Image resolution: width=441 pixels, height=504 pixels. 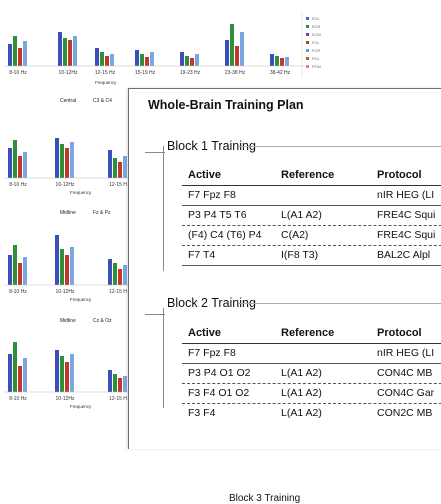 What do you see at coordinates (295, 235) in the screenshot?
I see `reference-cell: C(A2)` at bounding box center [295, 235].